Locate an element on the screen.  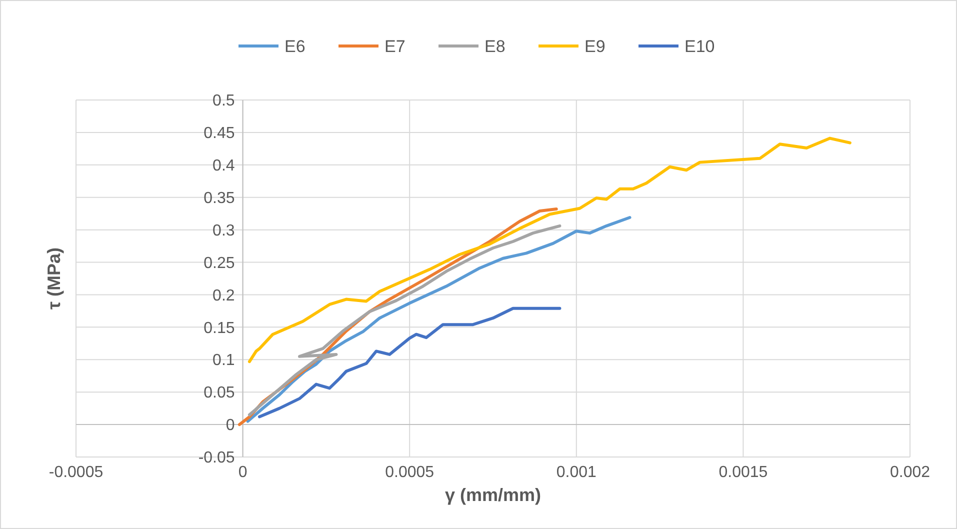
y-tick-label: 0.1 is located at coordinates (223, 361).